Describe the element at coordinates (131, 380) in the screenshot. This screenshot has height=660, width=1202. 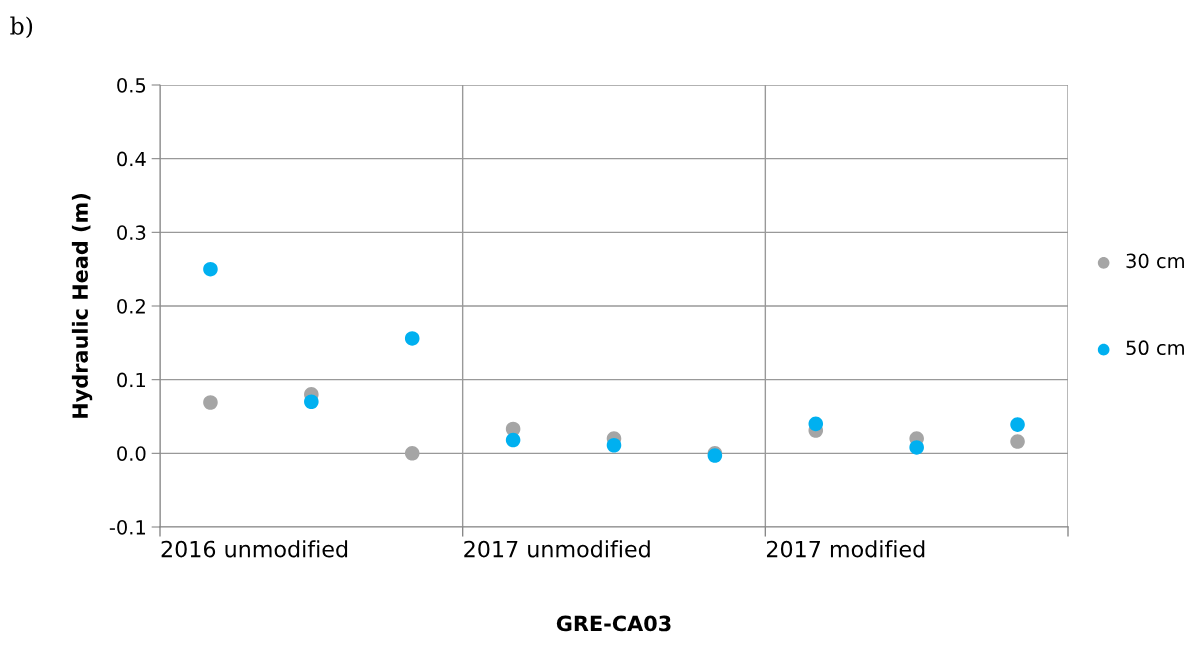
I see `y-tick-label: 0.1` at that location.